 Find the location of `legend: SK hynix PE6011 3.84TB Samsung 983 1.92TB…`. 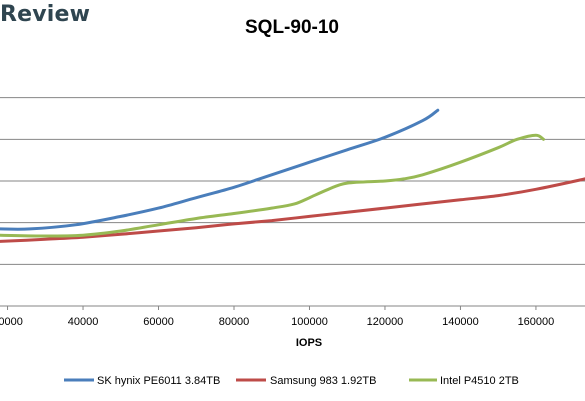

legend: SK hynix PE6011 3.84TB Samsung 983 1.92TB… is located at coordinates (291, 381).